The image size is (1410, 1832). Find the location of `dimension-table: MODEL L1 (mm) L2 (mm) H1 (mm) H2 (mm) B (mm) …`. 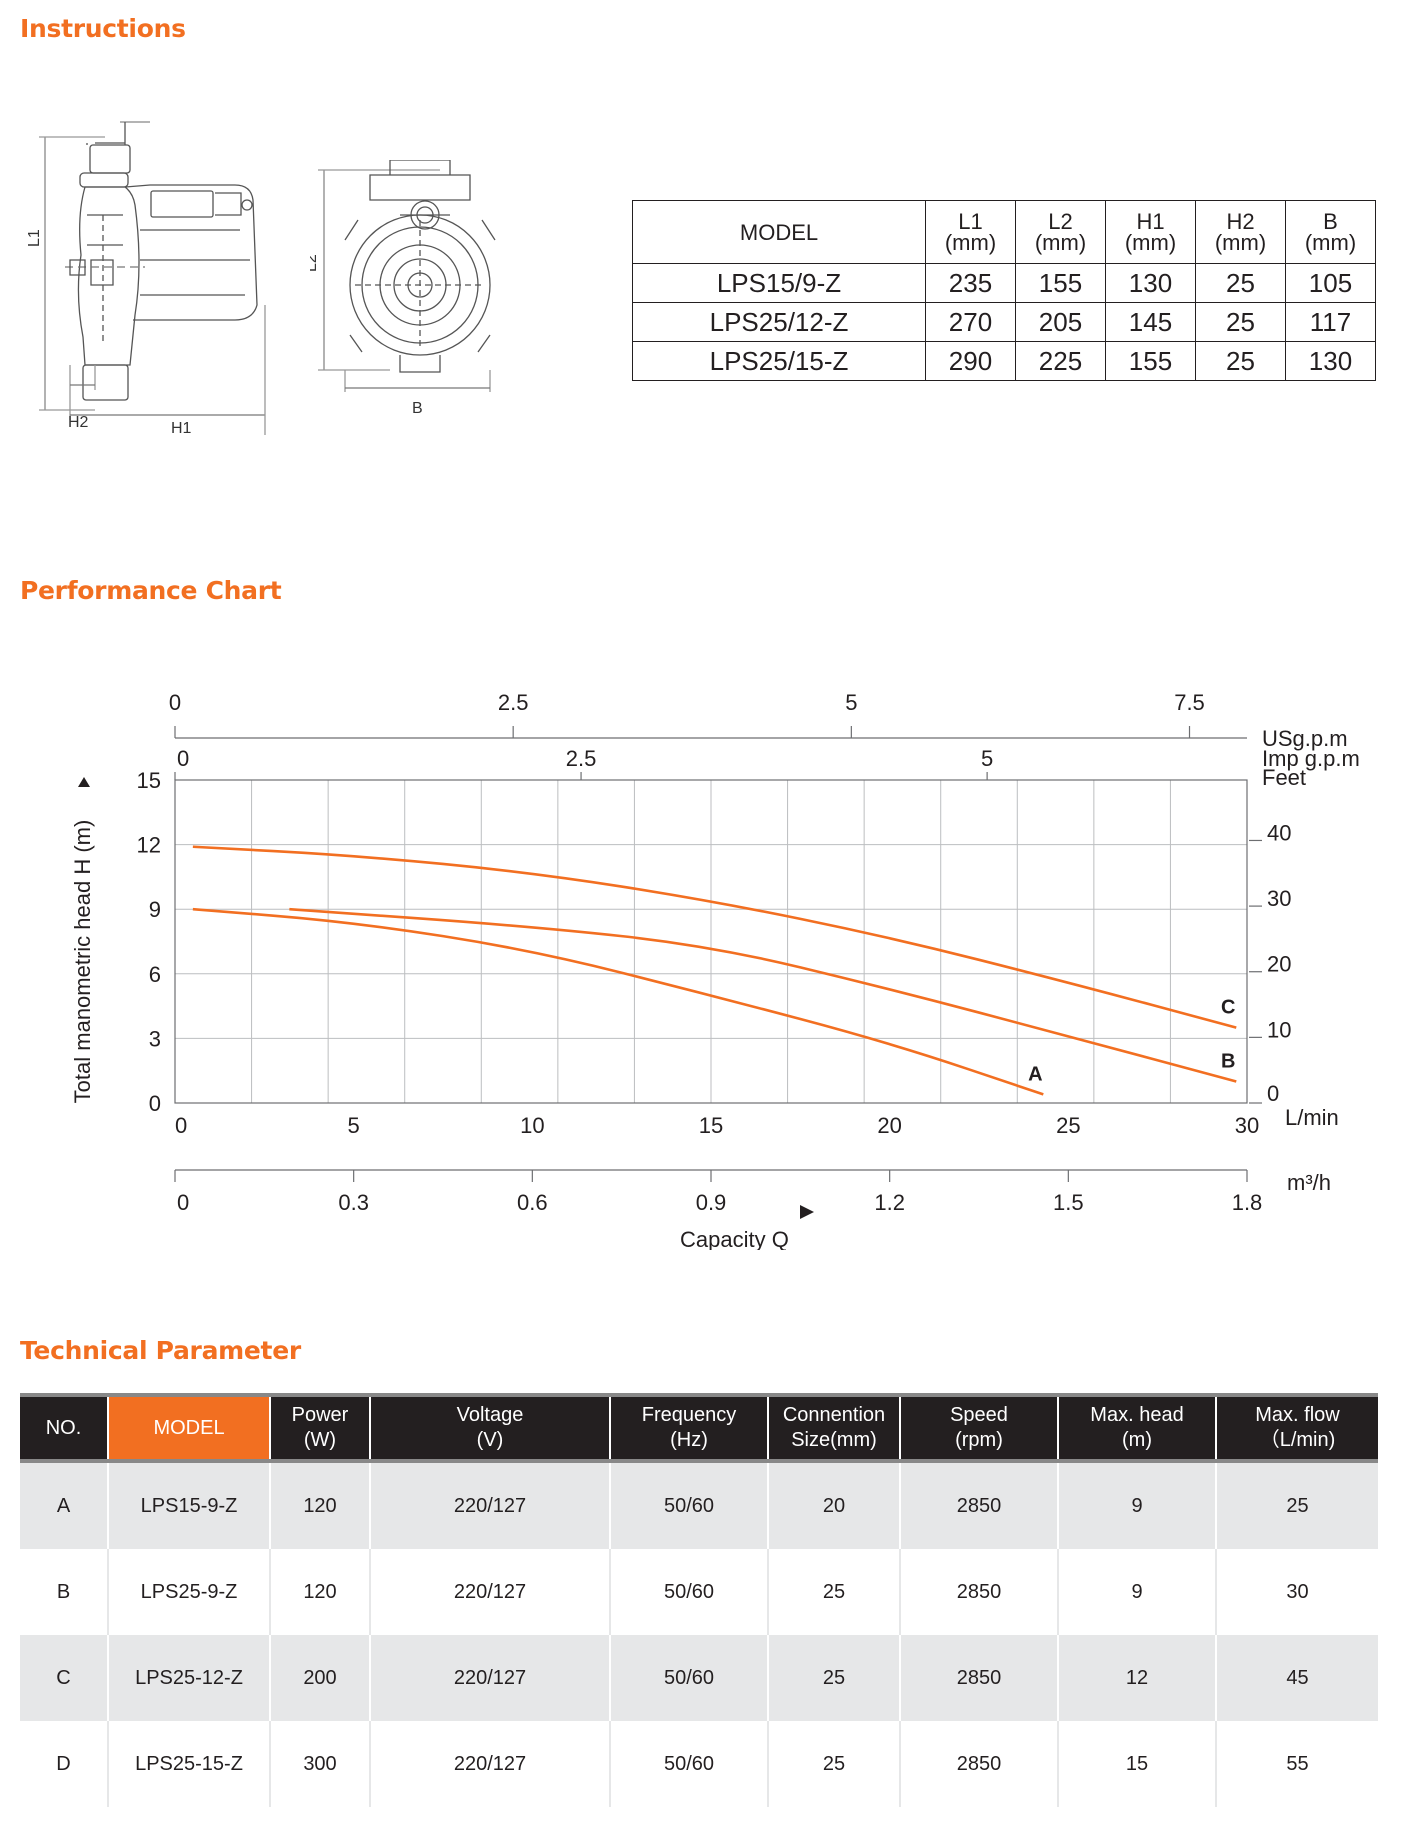

dimension-table: MODEL L1 (mm) L2 (mm) H1 (mm) H2 (mm) B (mm) … is located at coordinates (1004, 290).